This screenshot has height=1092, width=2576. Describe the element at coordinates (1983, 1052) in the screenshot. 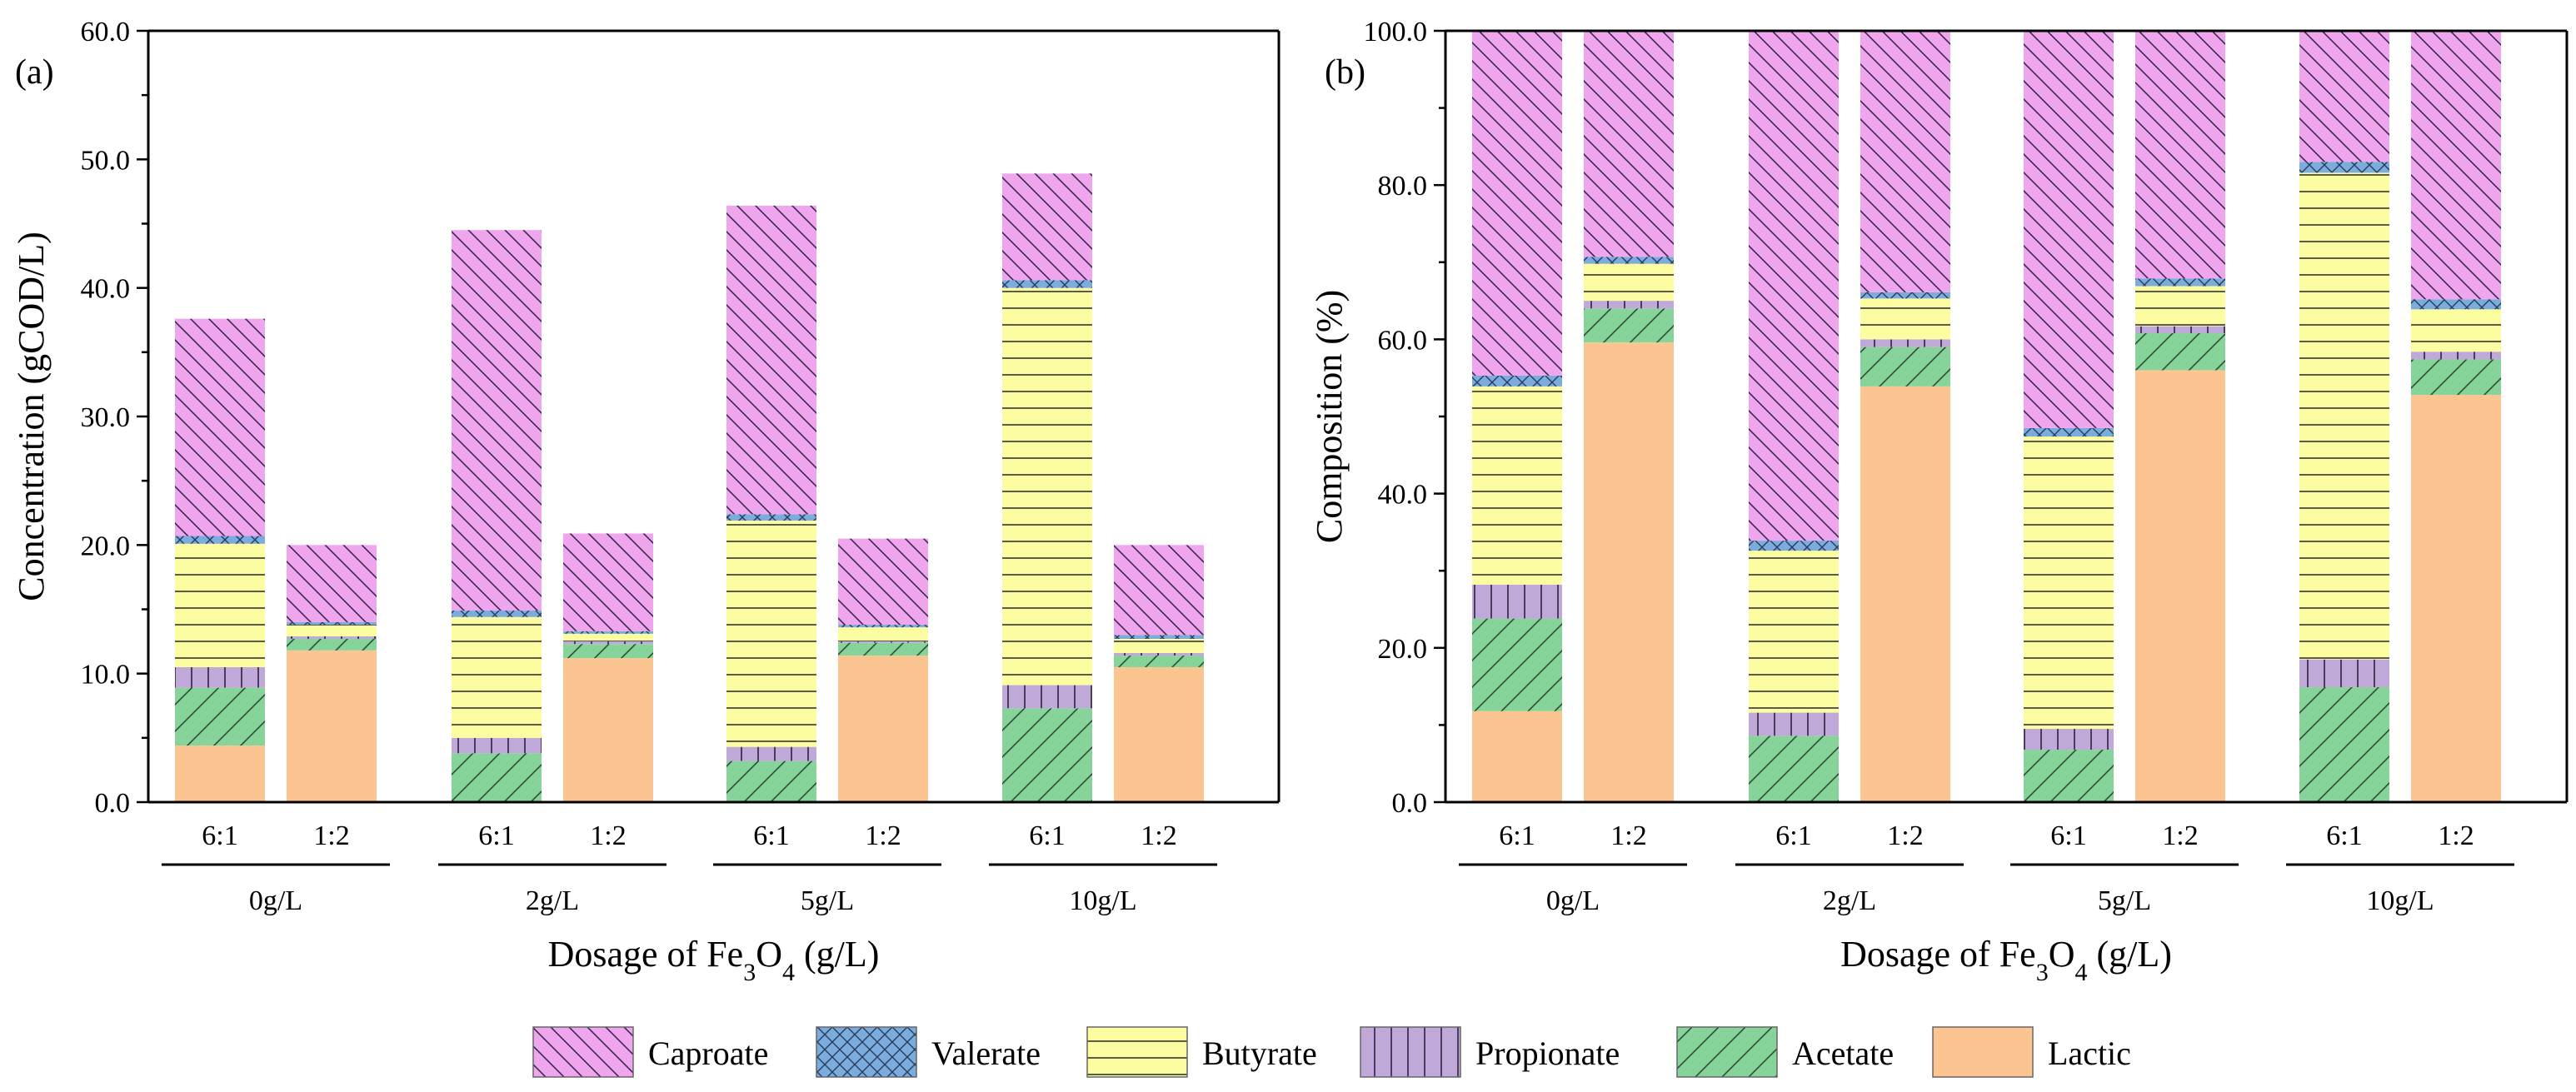

I see `legend-swatch-lactic` at that location.